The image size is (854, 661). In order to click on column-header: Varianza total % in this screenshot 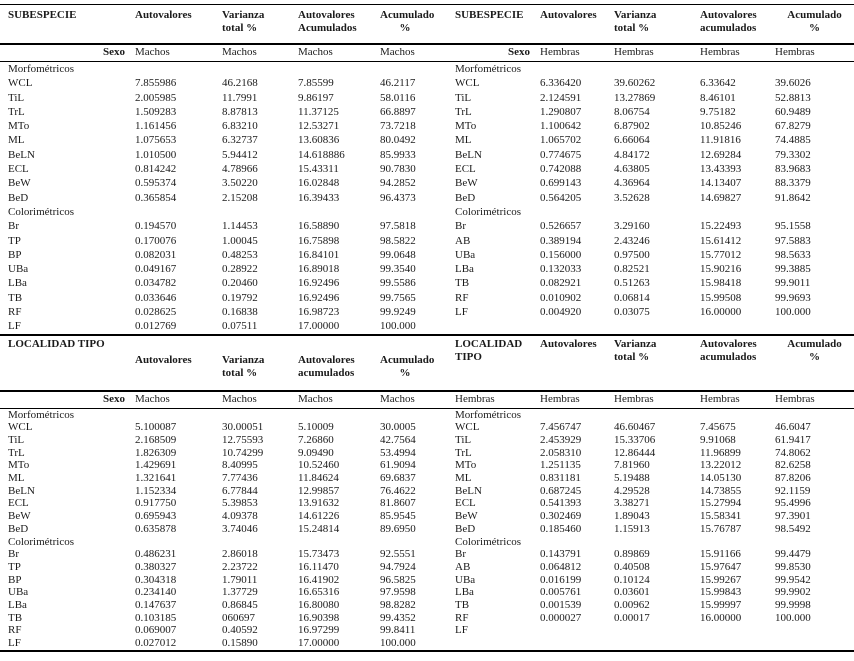, I will do `click(260, 372)`.